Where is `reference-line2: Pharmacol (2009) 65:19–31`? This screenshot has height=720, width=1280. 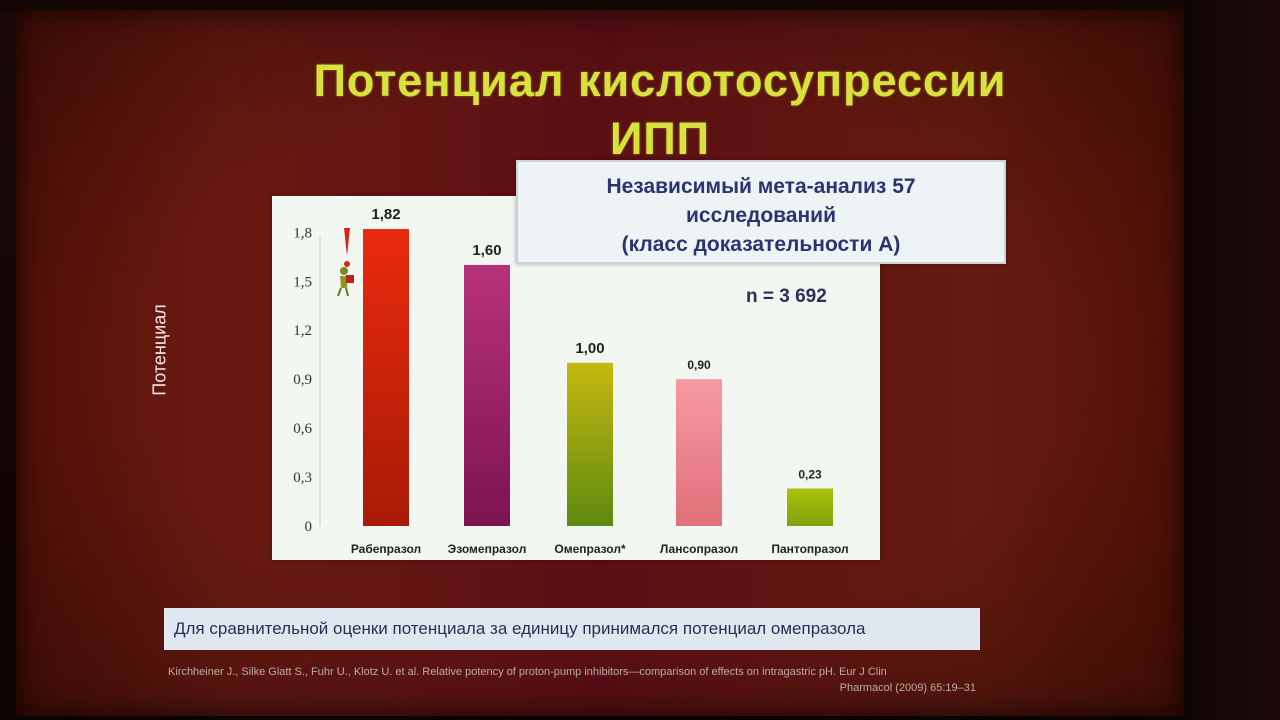 reference-line2: Pharmacol (2009) 65:19–31 is located at coordinates (907, 688).